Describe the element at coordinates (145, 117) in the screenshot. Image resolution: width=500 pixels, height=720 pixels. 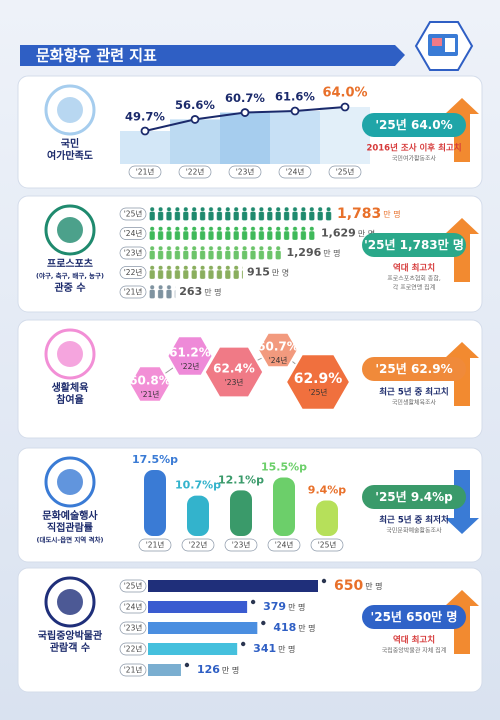
I see `value-label: 49.7%` at that location.